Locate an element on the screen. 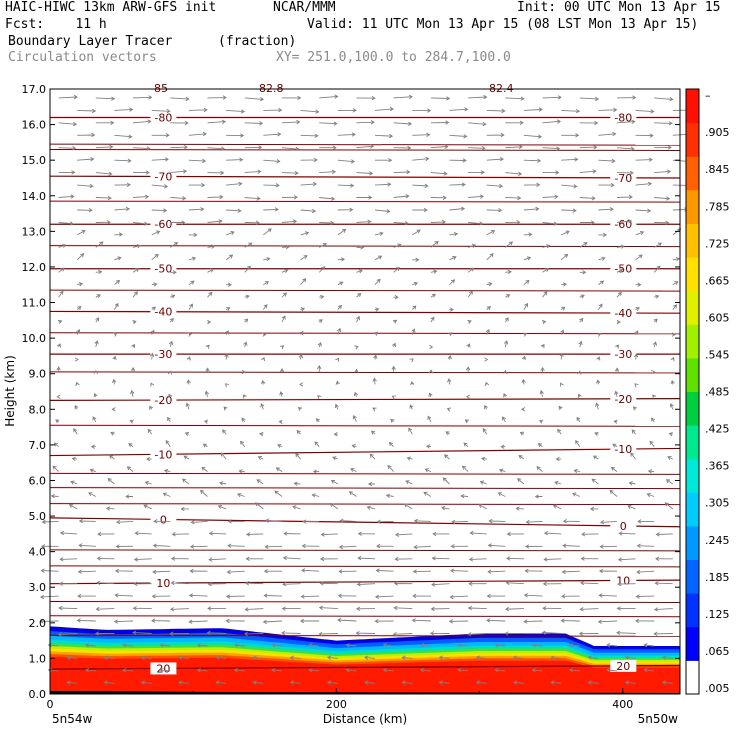 This screenshot has height=740, width=740. header-line2-left: Fcst: 11 h is located at coordinates (56, 24).